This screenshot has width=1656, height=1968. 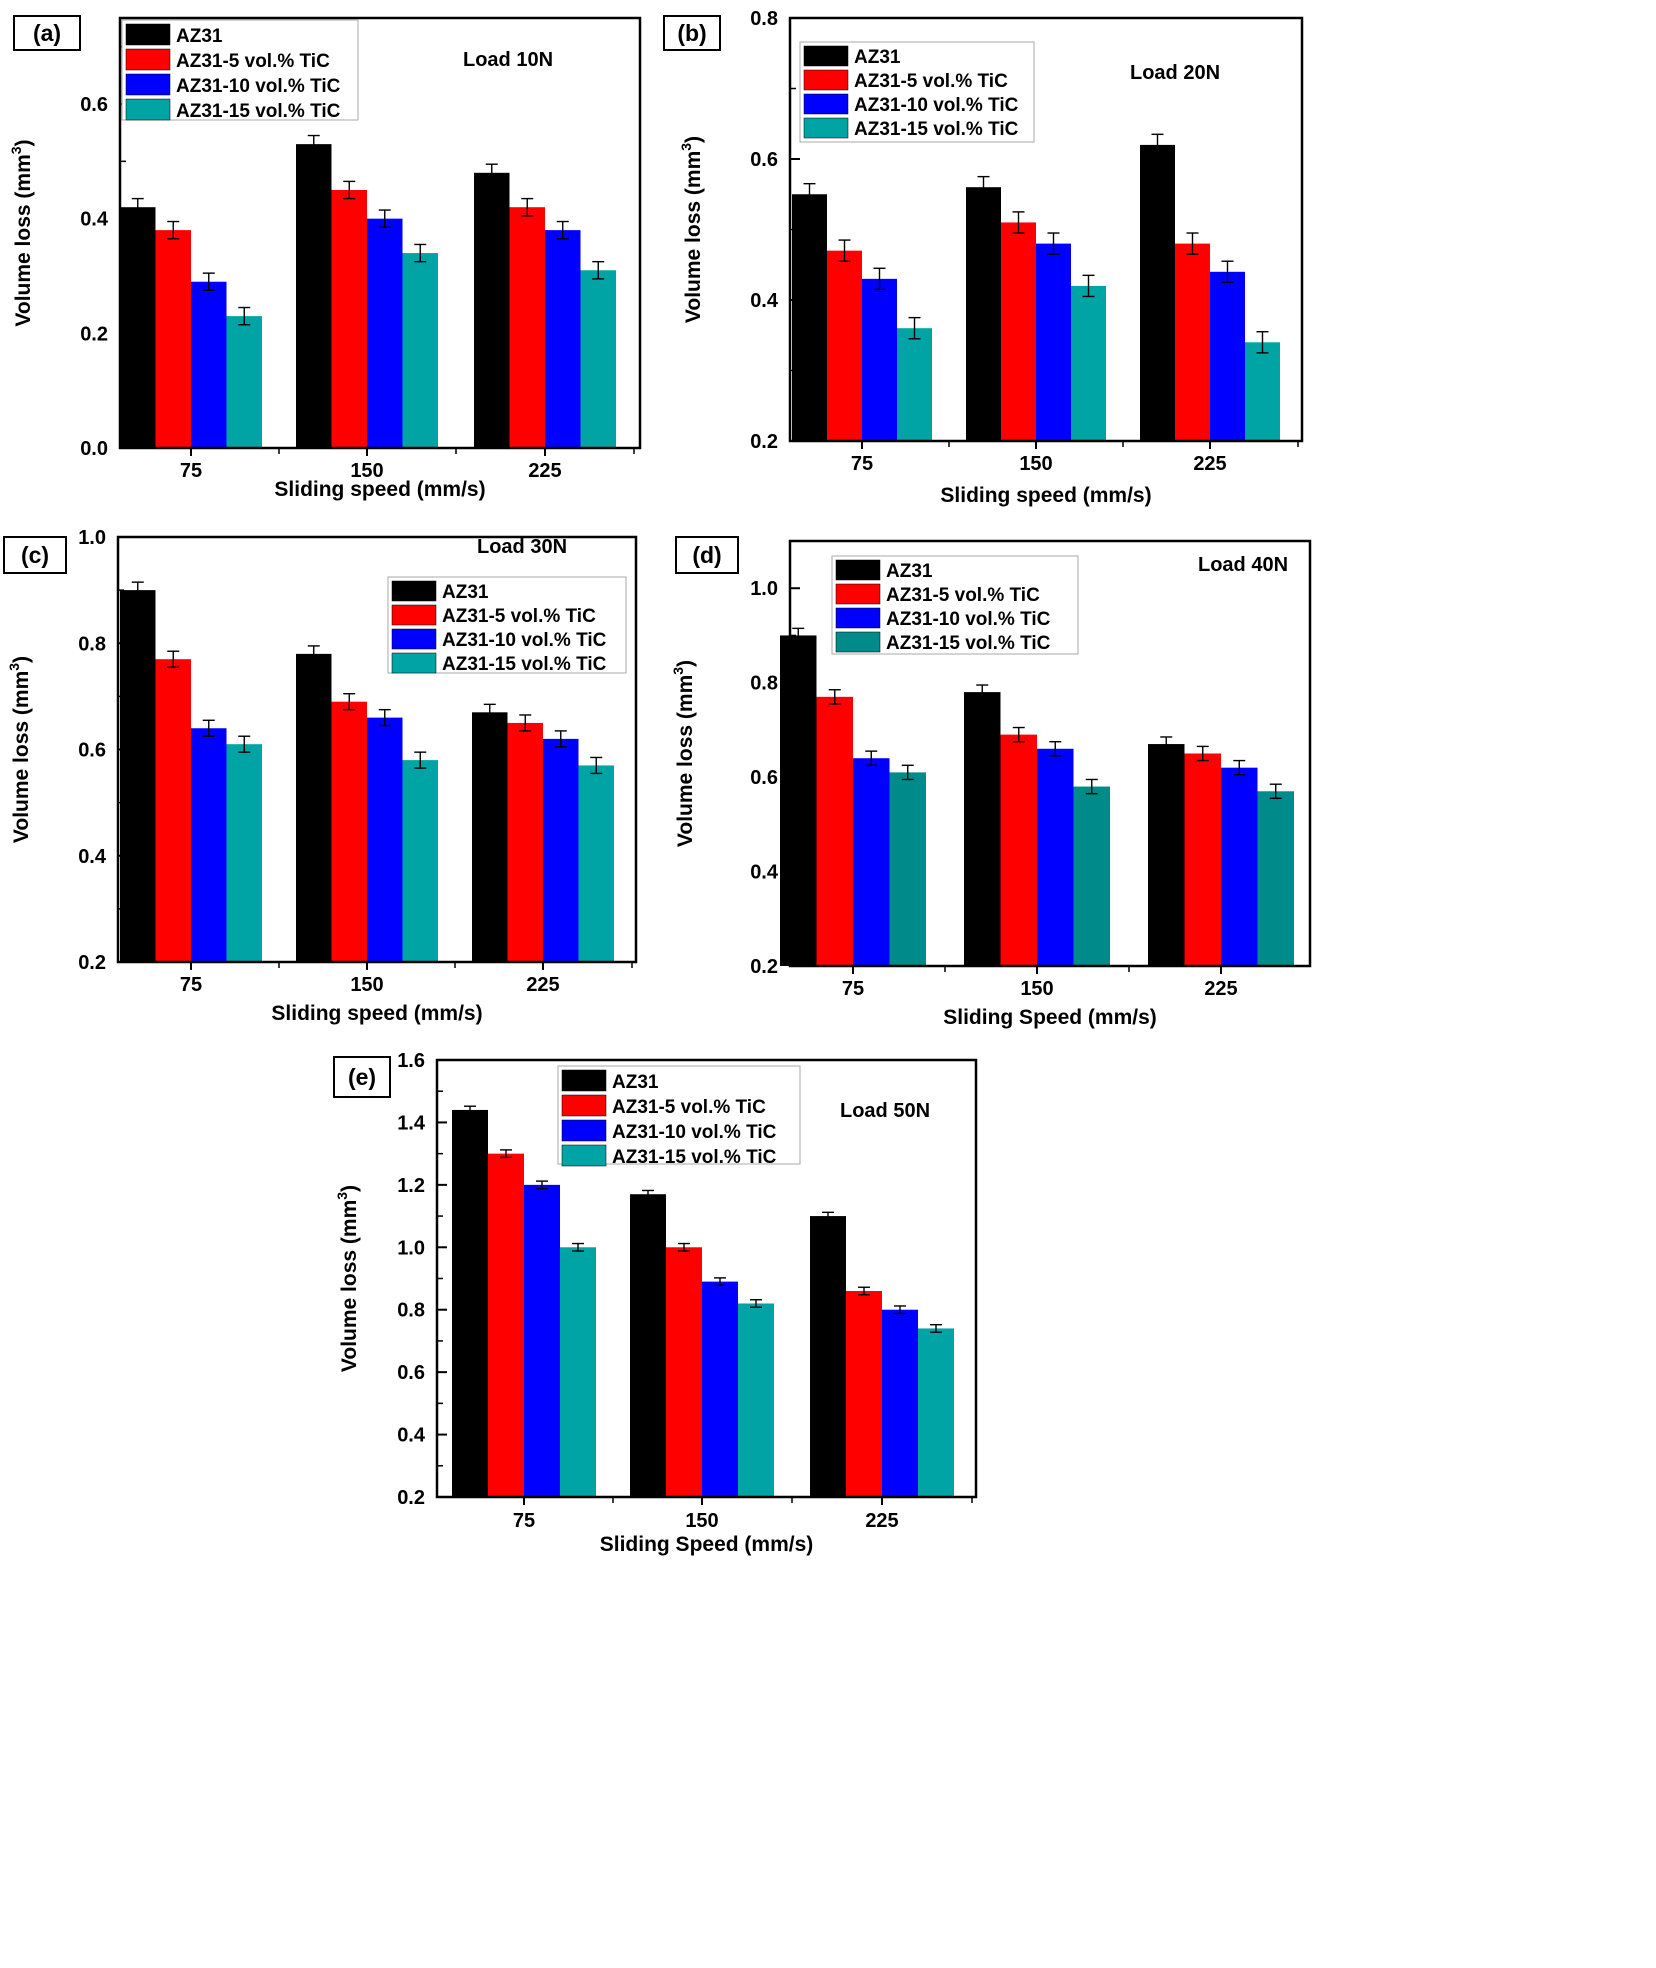 I want to click on plot-frame, so click(x=1050, y=753).